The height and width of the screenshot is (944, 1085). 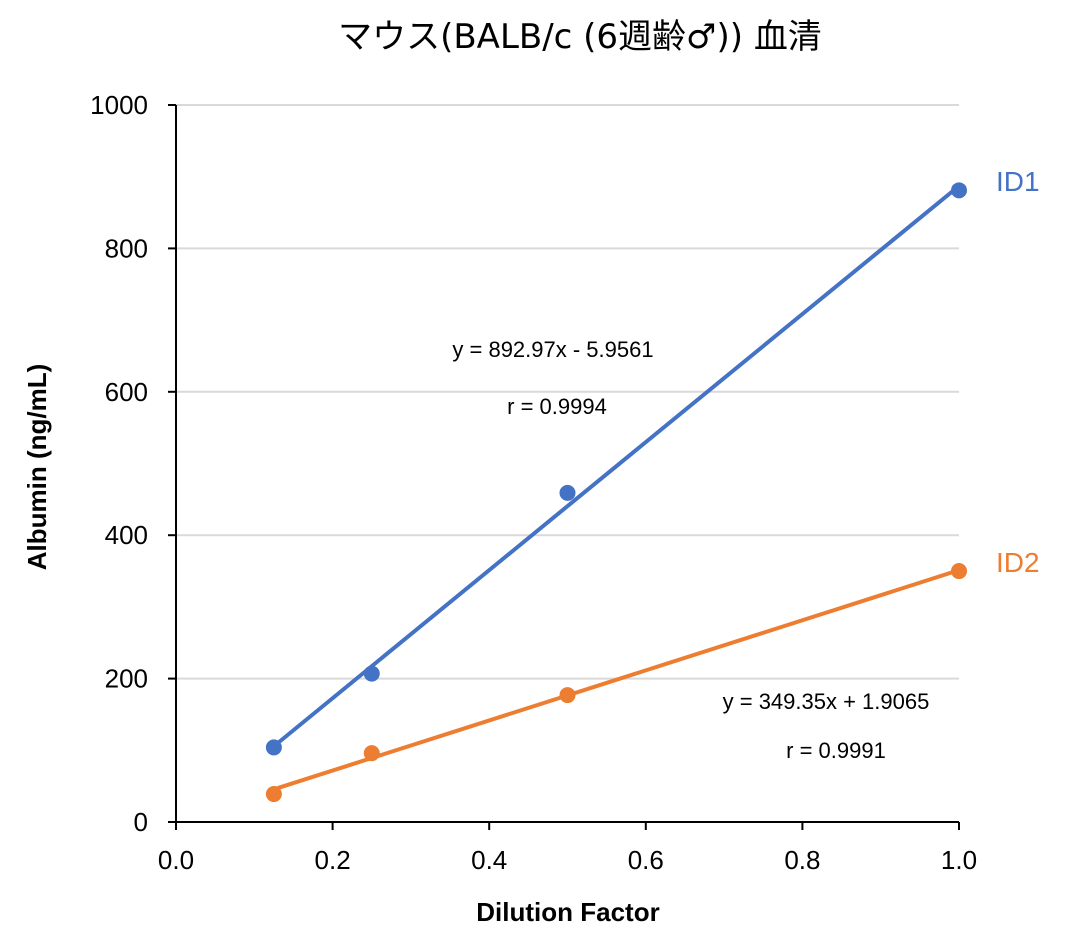 What do you see at coordinates (489, 860) in the screenshot?
I see `x-tick-label: 0.4` at bounding box center [489, 860].